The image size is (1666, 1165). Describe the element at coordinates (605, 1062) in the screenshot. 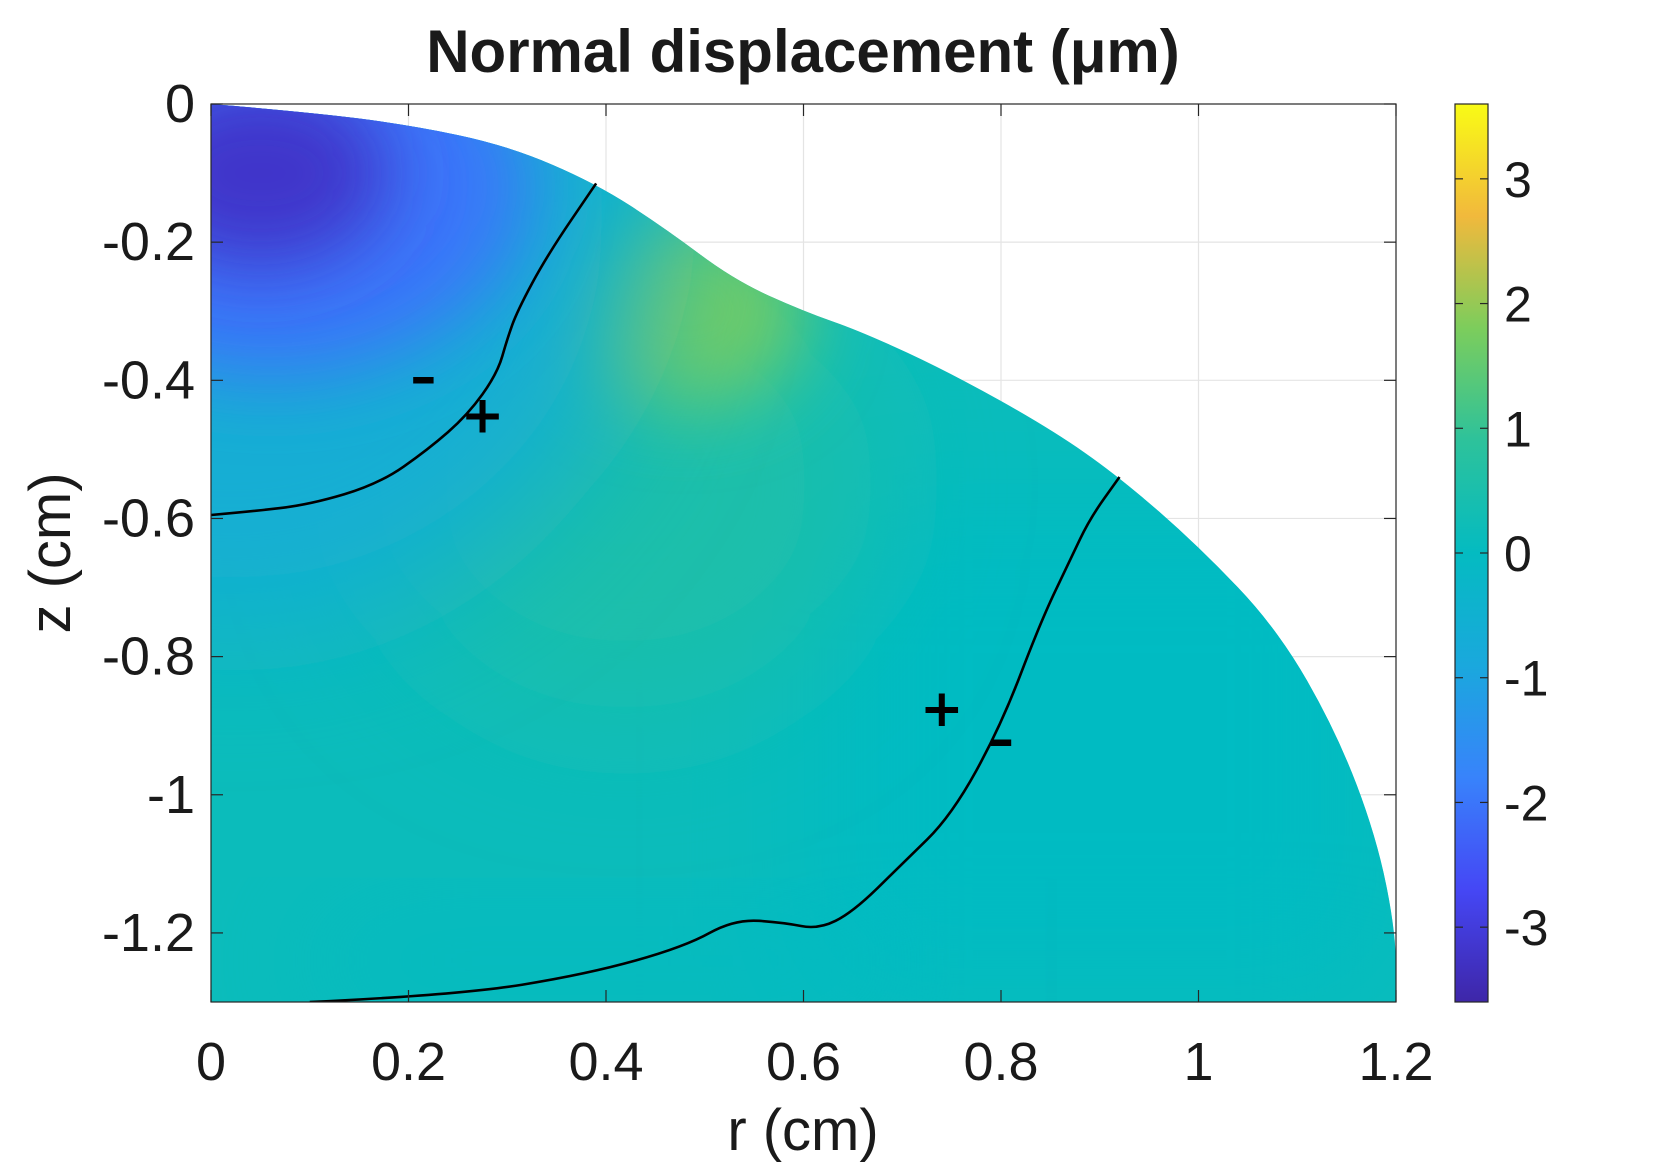

I see `x-tick-label: 0.4` at that location.